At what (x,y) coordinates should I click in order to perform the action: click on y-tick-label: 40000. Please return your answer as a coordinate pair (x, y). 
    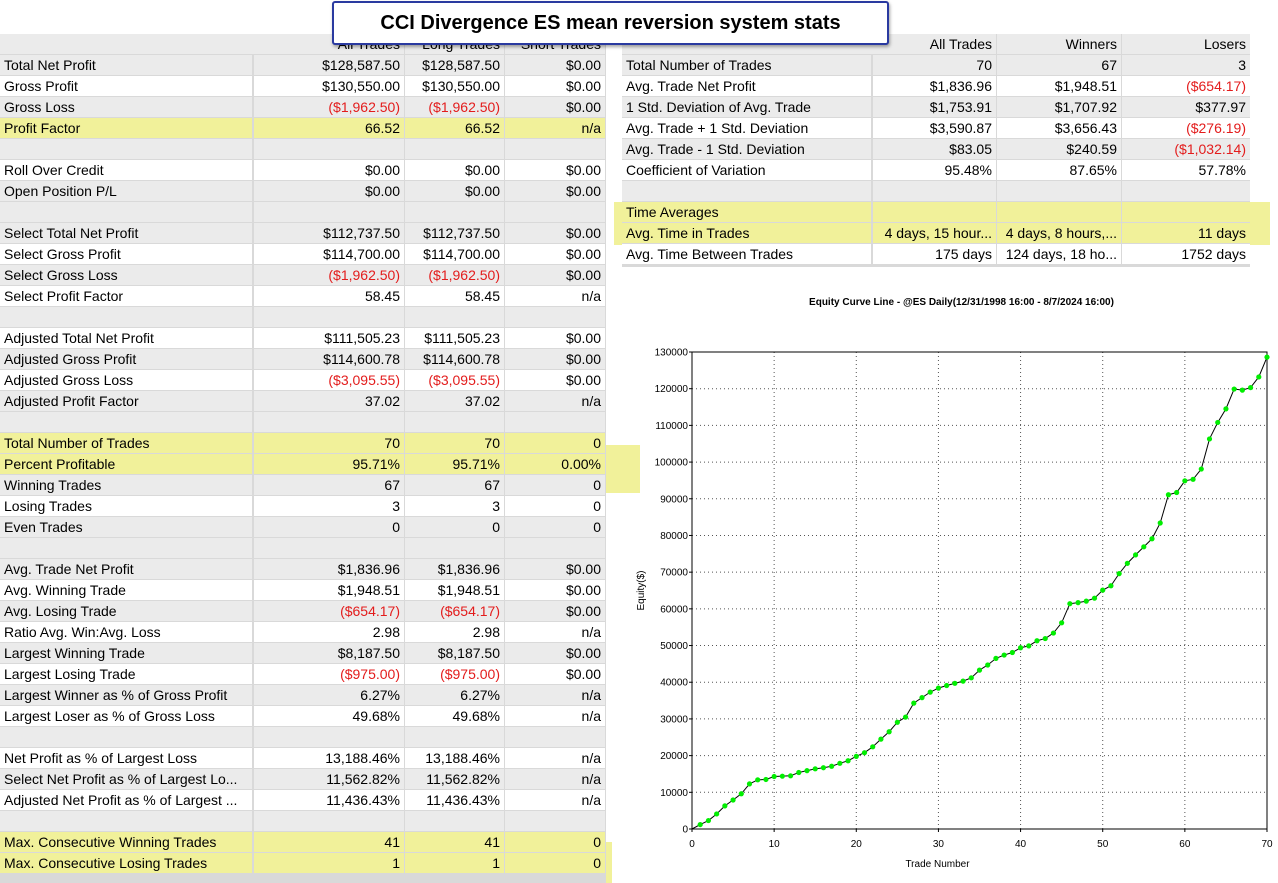
    Looking at the image, I should click on (674, 683).